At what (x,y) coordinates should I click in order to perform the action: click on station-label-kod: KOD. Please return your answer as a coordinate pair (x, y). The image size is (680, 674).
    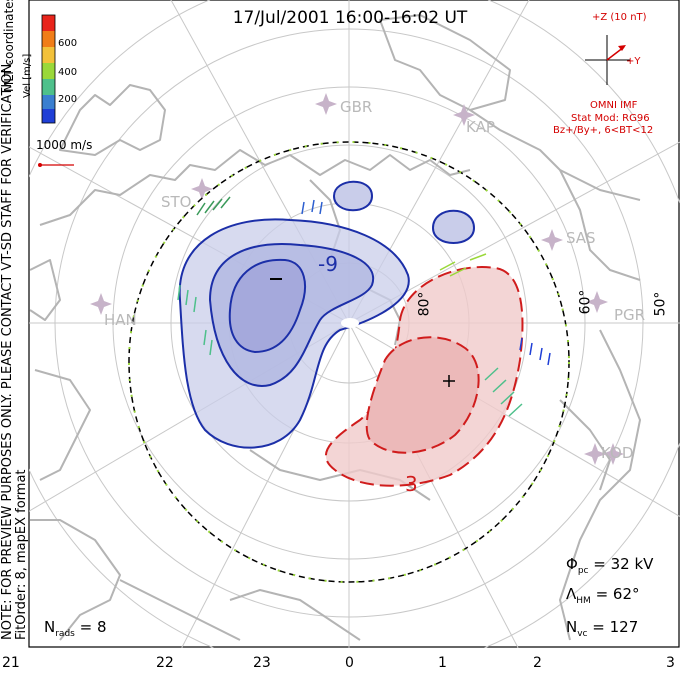
    Looking at the image, I should click on (617, 453).